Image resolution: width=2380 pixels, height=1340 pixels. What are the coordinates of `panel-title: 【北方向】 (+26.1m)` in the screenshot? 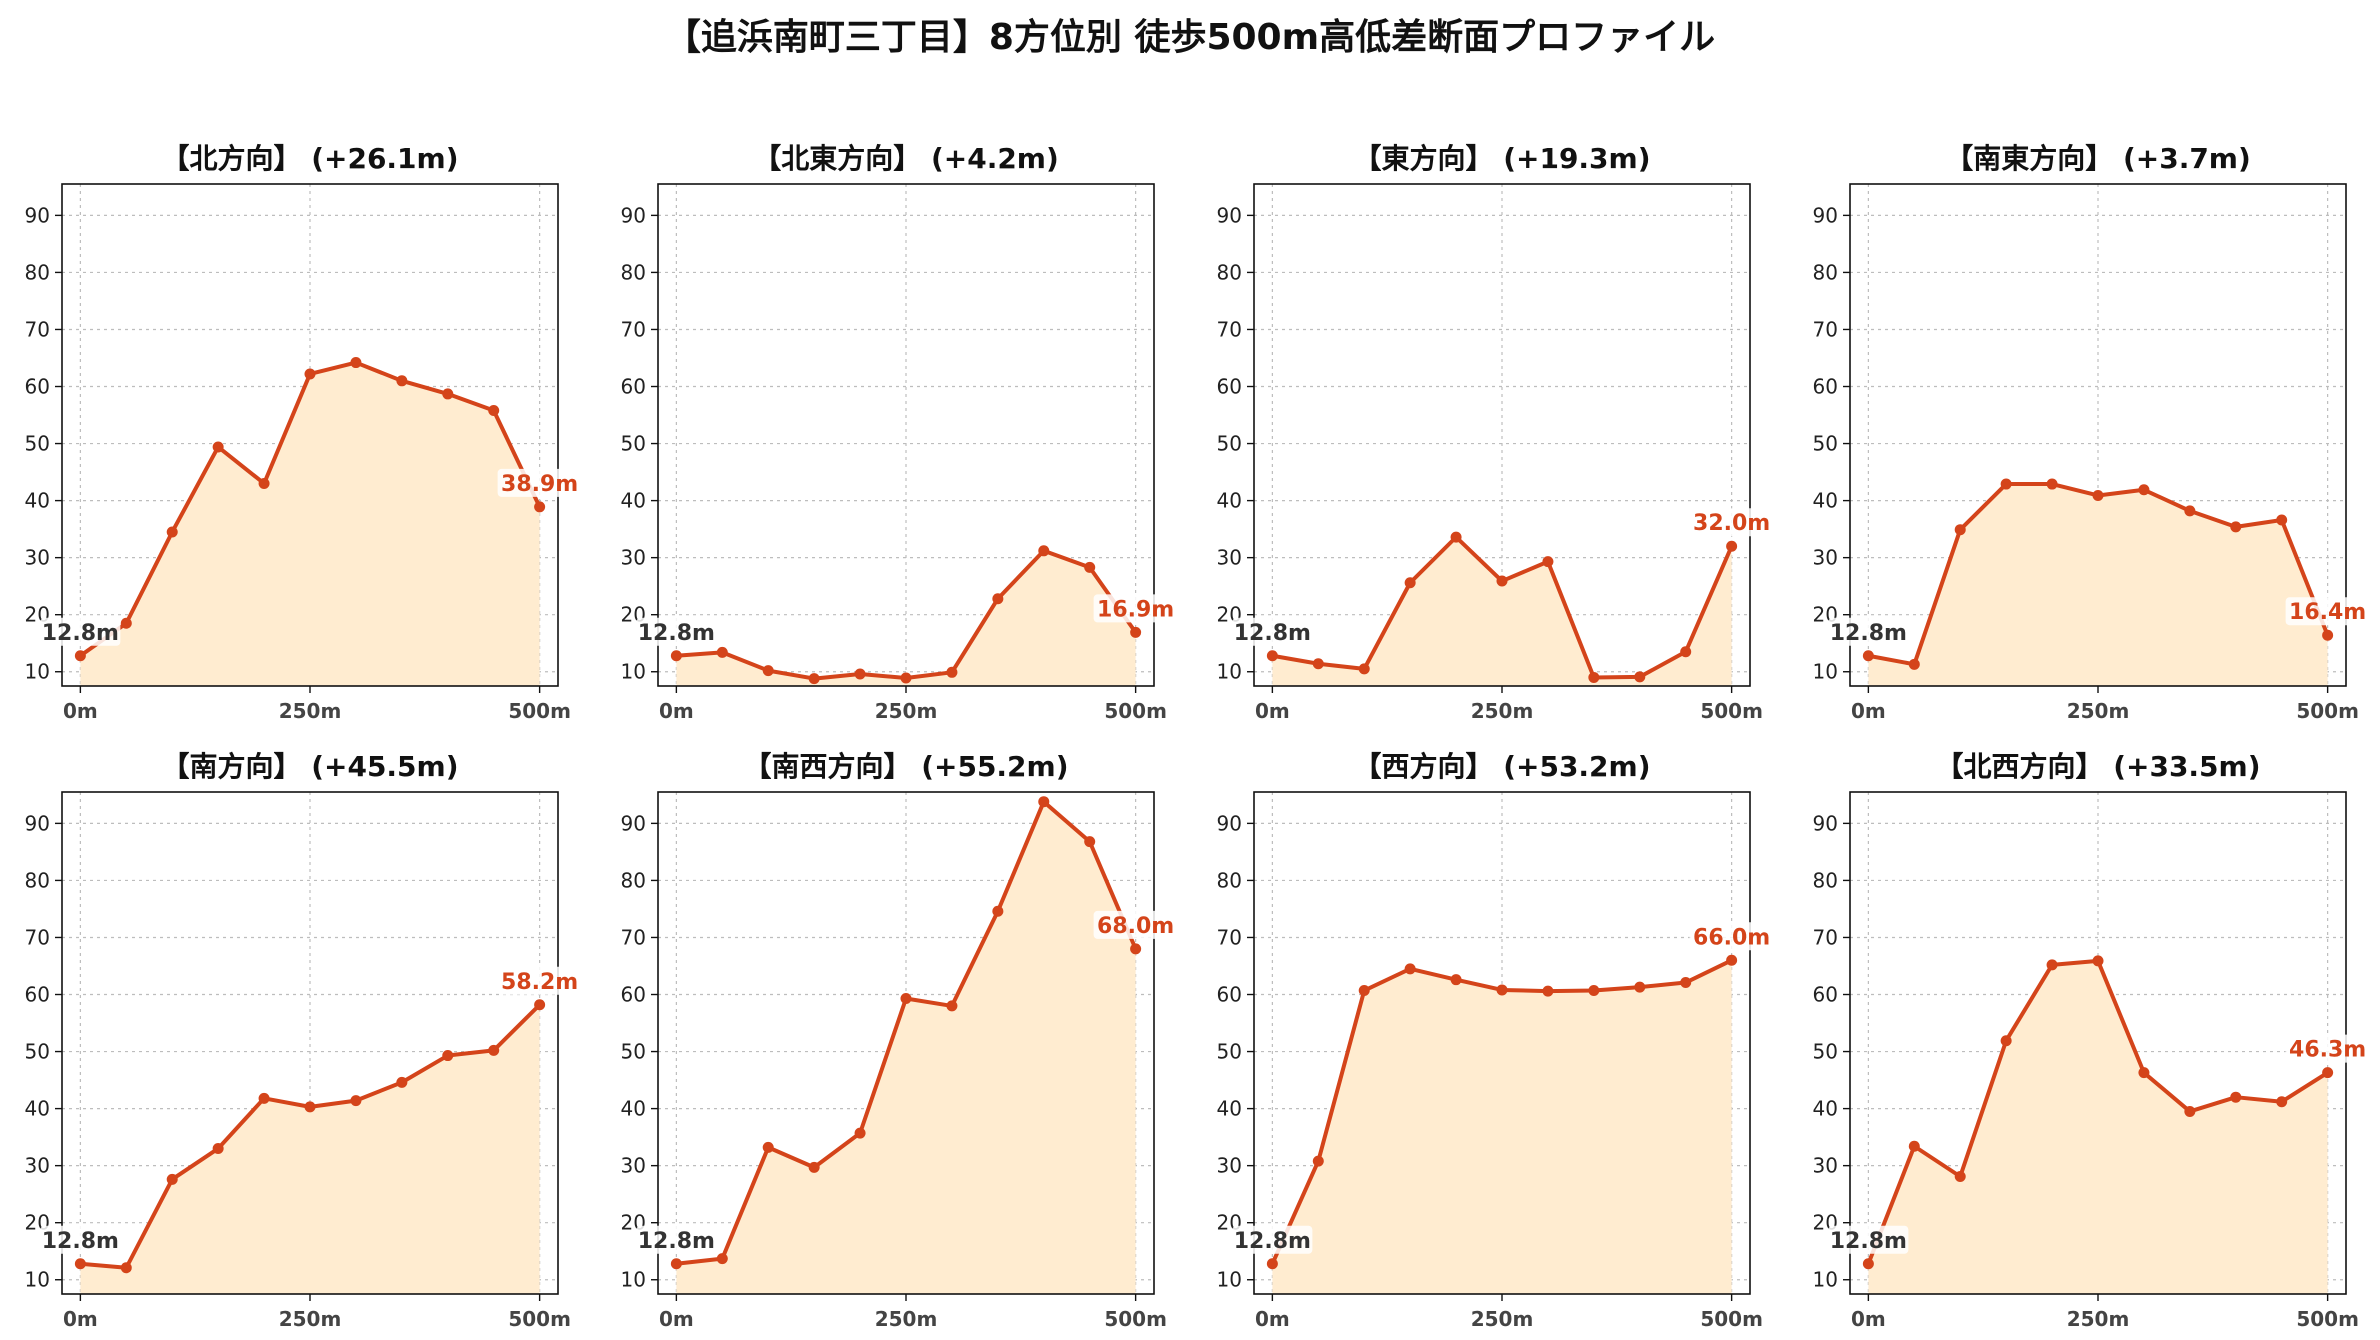 It's located at (309, 158).